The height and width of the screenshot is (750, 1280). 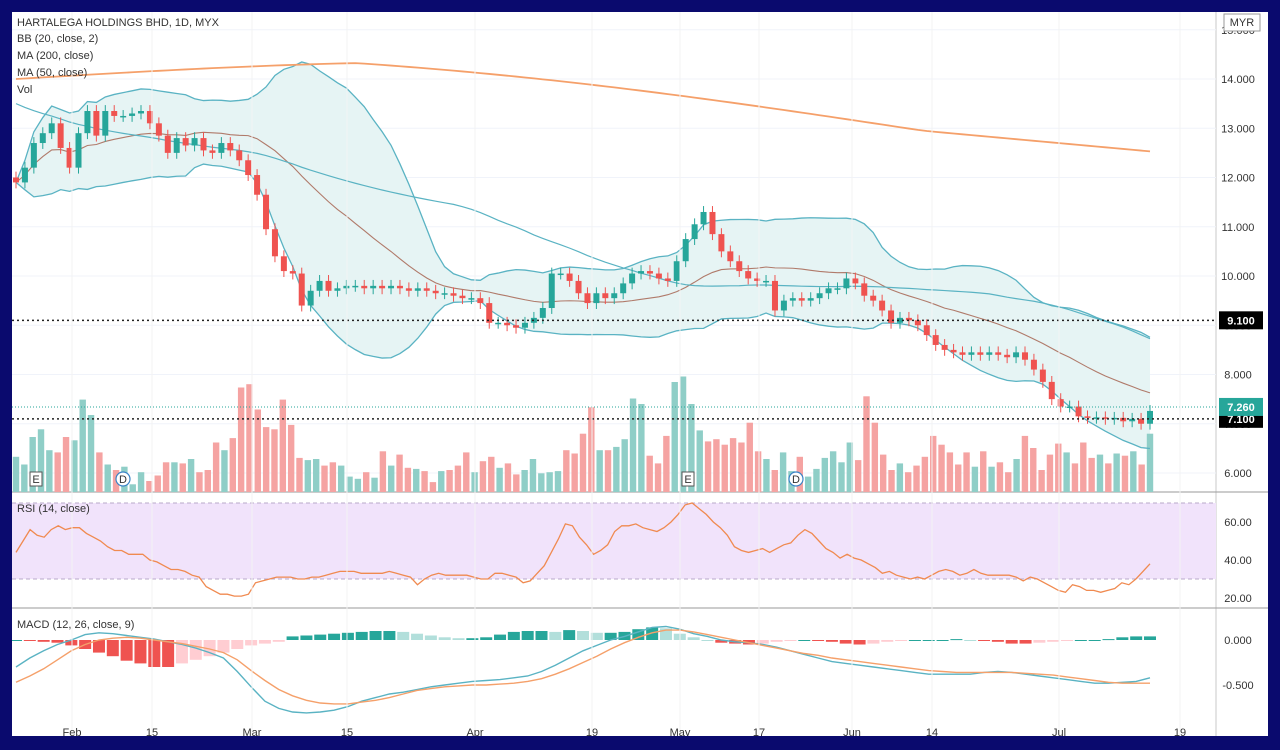 What do you see at coordinates (1238, 561) in the screenshot?
I see `rsi-tick-label: 40.00` at bounding box center [1238, 561].